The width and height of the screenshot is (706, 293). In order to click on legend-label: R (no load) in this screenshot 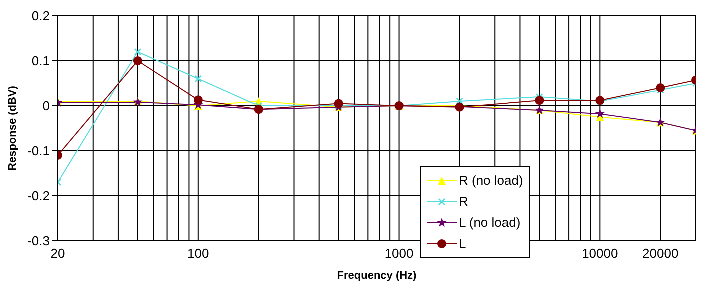, I will do `click(491, 180)`.